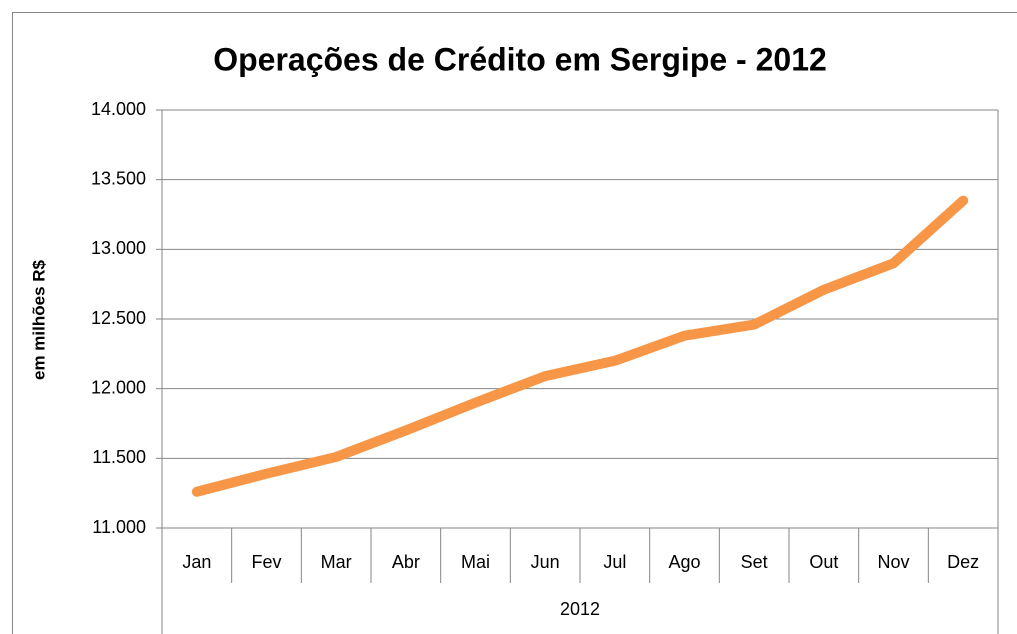 The width and height of the screenshot is (1017, 634). What do you see at coordinates (893, 562) in the screenshot?
I see `x-tick-label: Nov` at bounding box center [893, 562].